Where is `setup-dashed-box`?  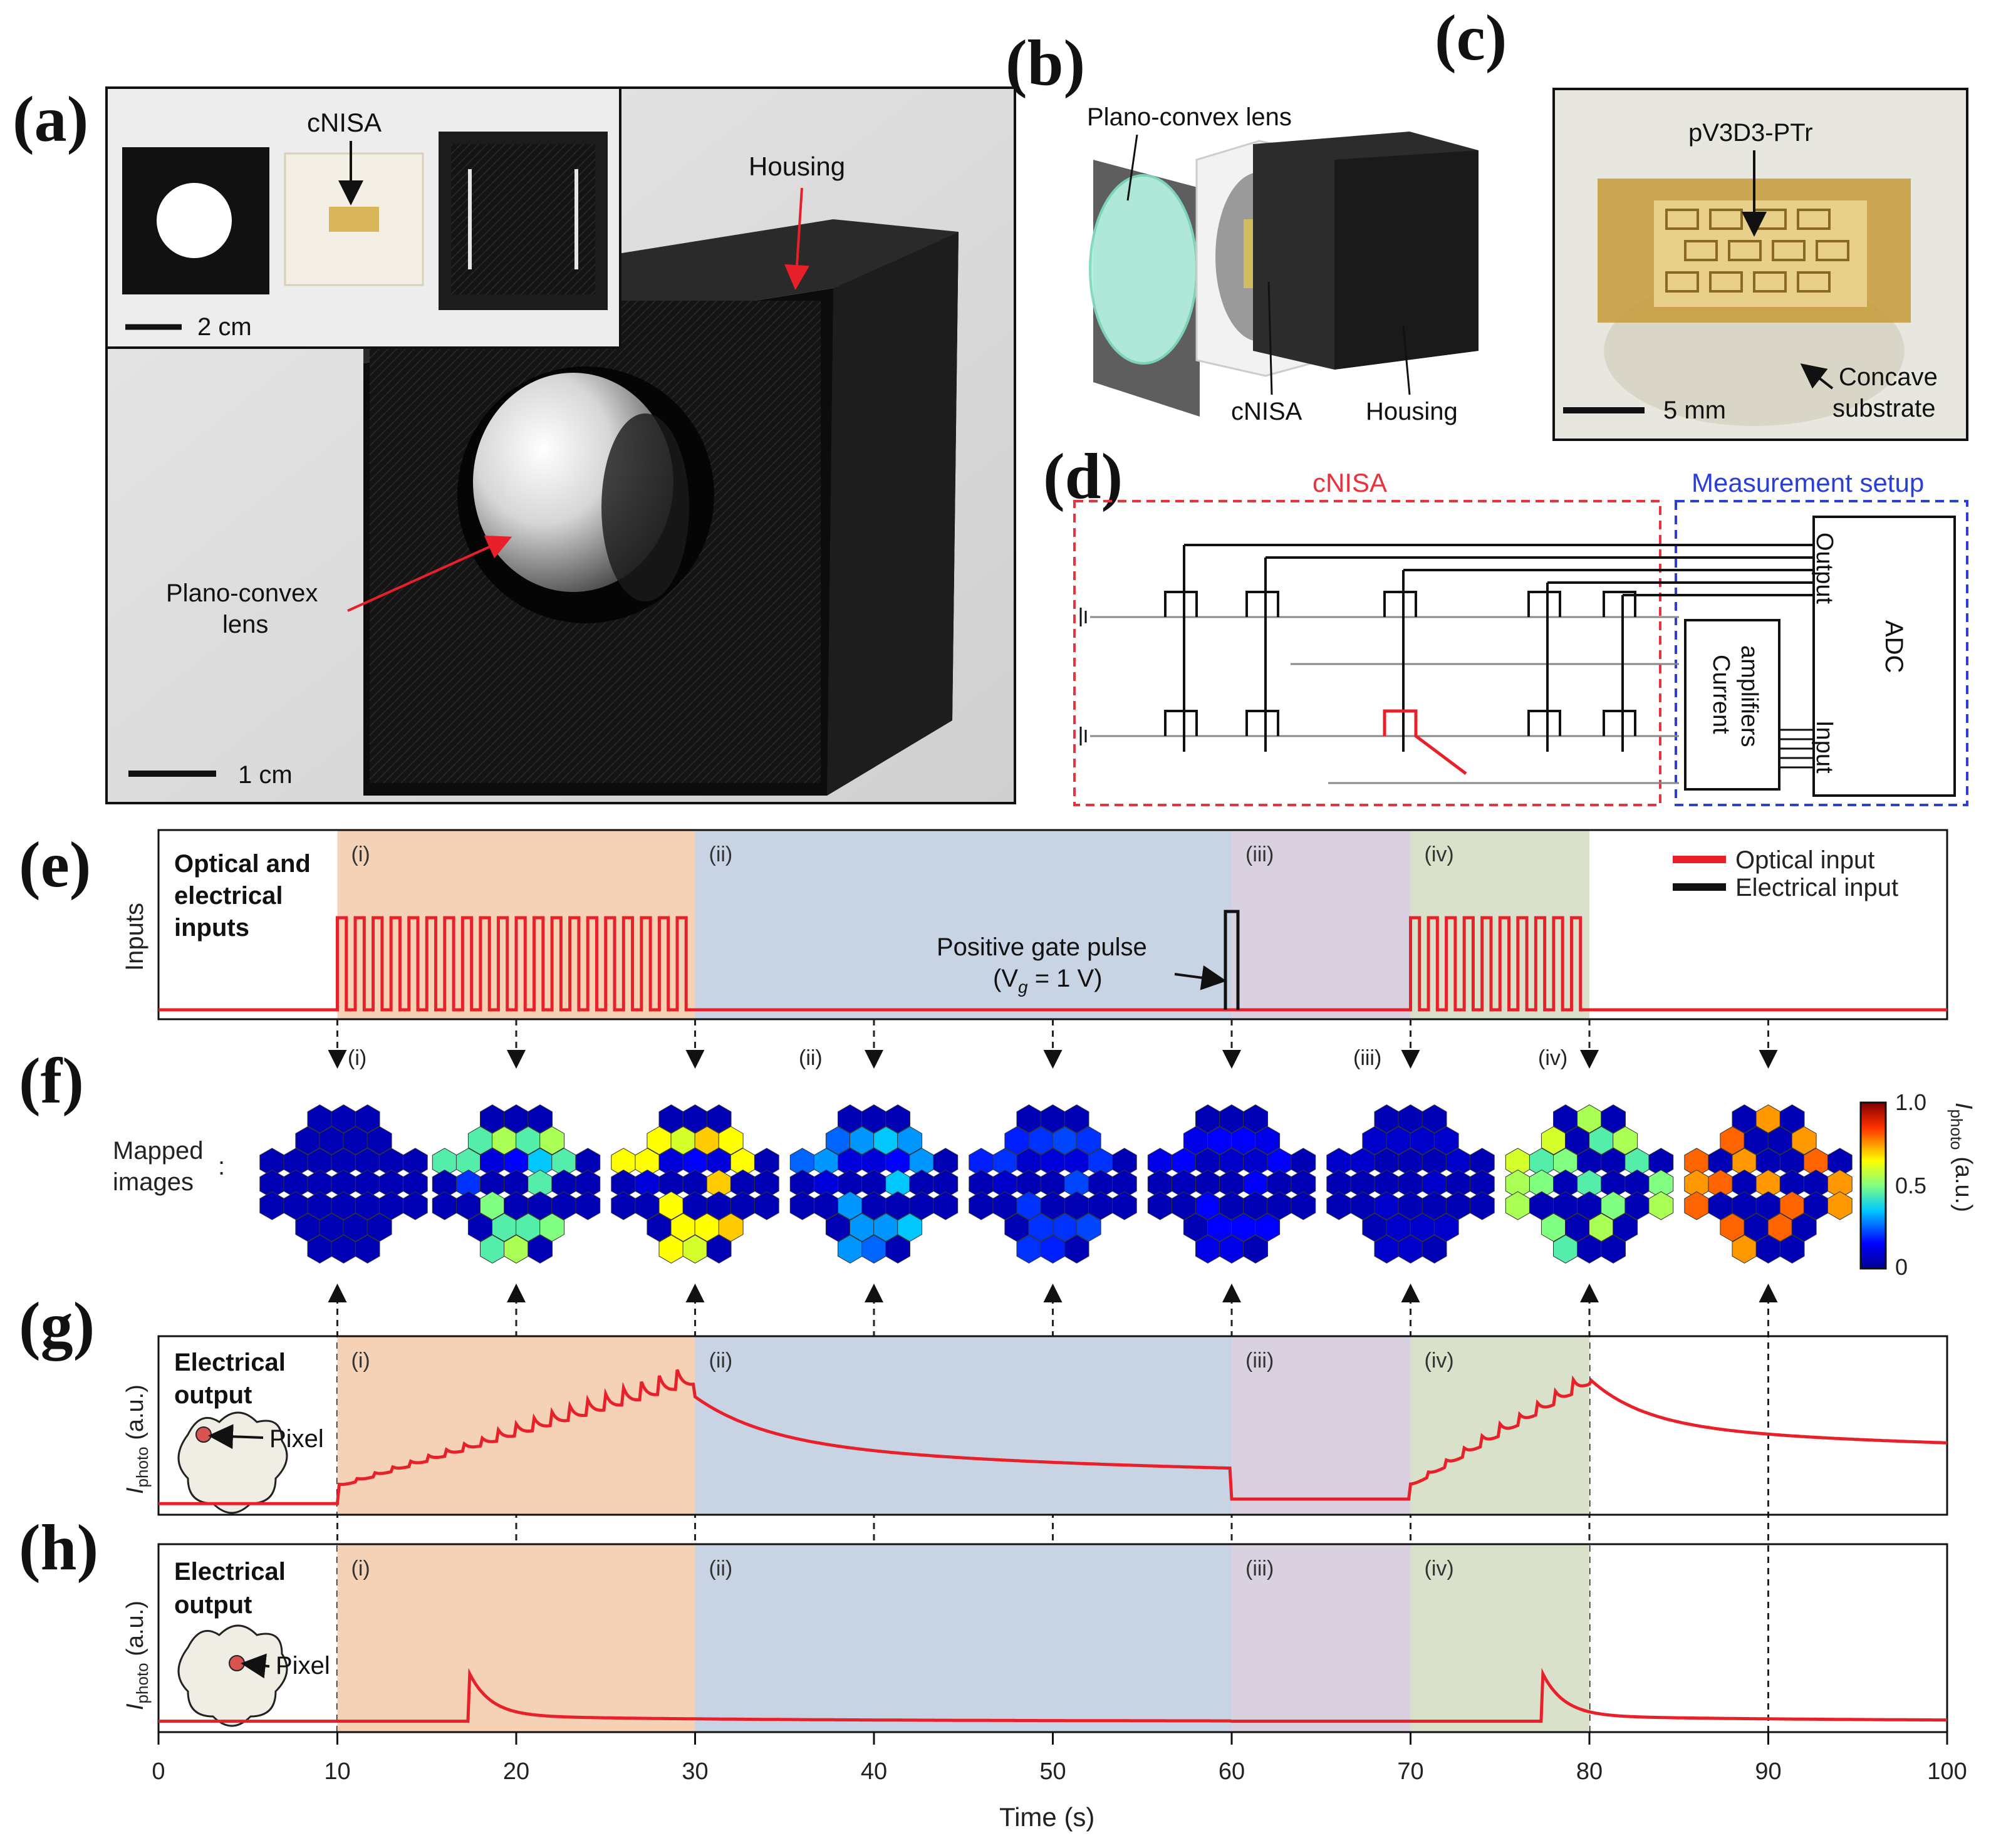
setup-dashed-box is located at coordinates (1821, 653).